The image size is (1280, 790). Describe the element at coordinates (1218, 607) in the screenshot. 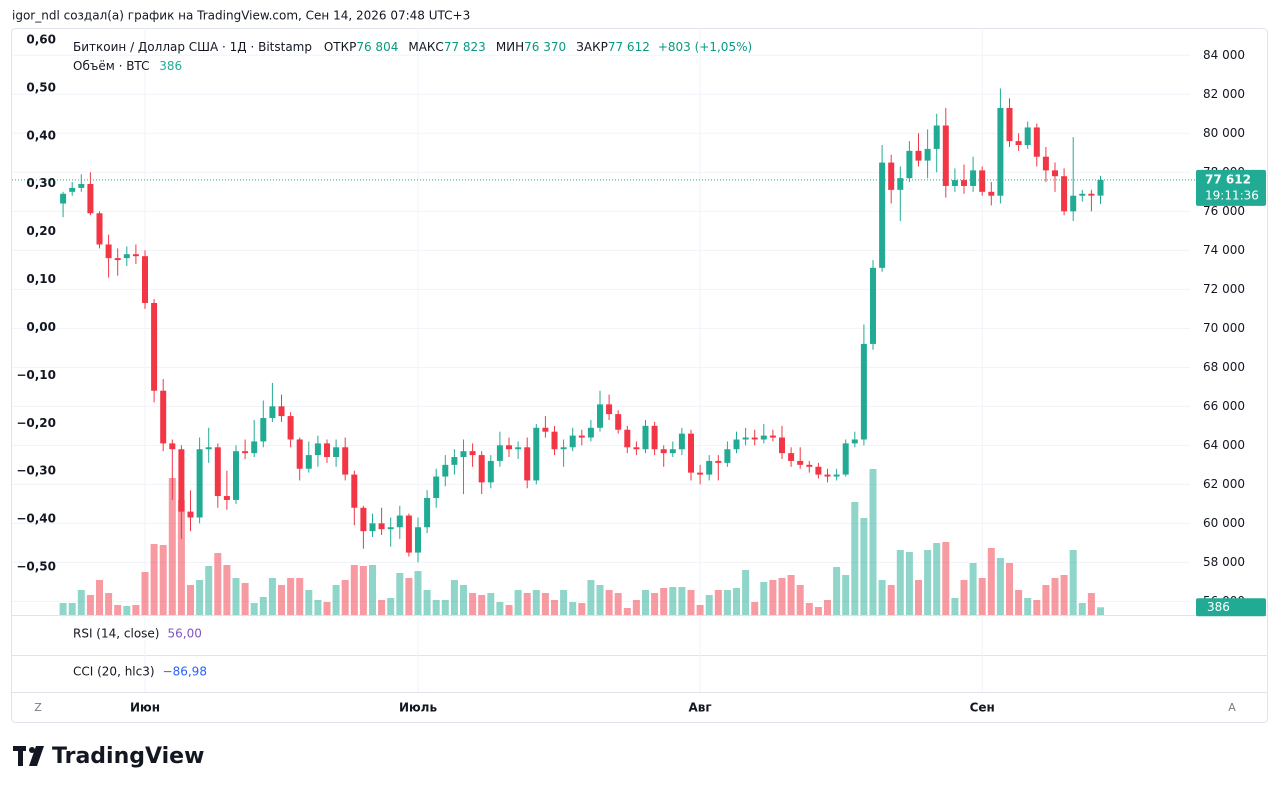

I see `volume-last-label: 386` at that location.